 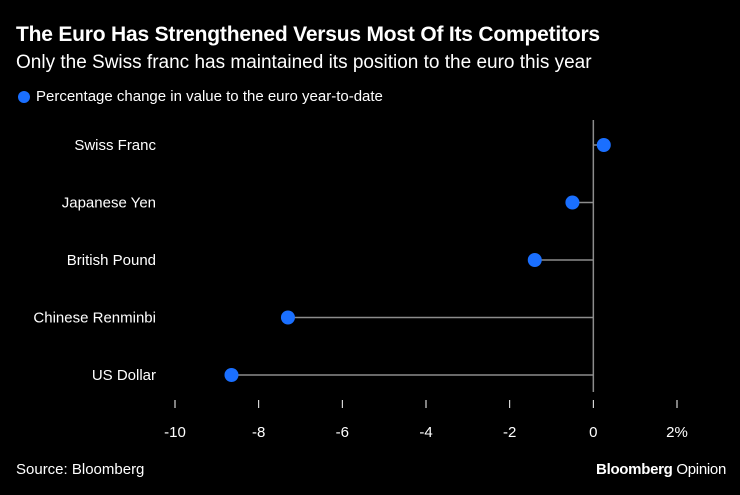 What do you see at coordinates (701, 469) in the screenshot?
I see `brand-sub: Opinion` at bounding box center [701, 469].